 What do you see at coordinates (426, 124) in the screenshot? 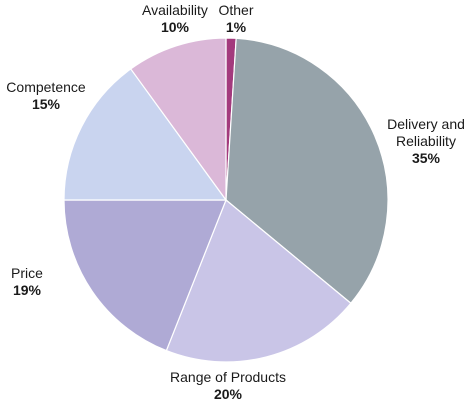
I see `slice-label-name: Delivery and` at bounding box center [426, 124].